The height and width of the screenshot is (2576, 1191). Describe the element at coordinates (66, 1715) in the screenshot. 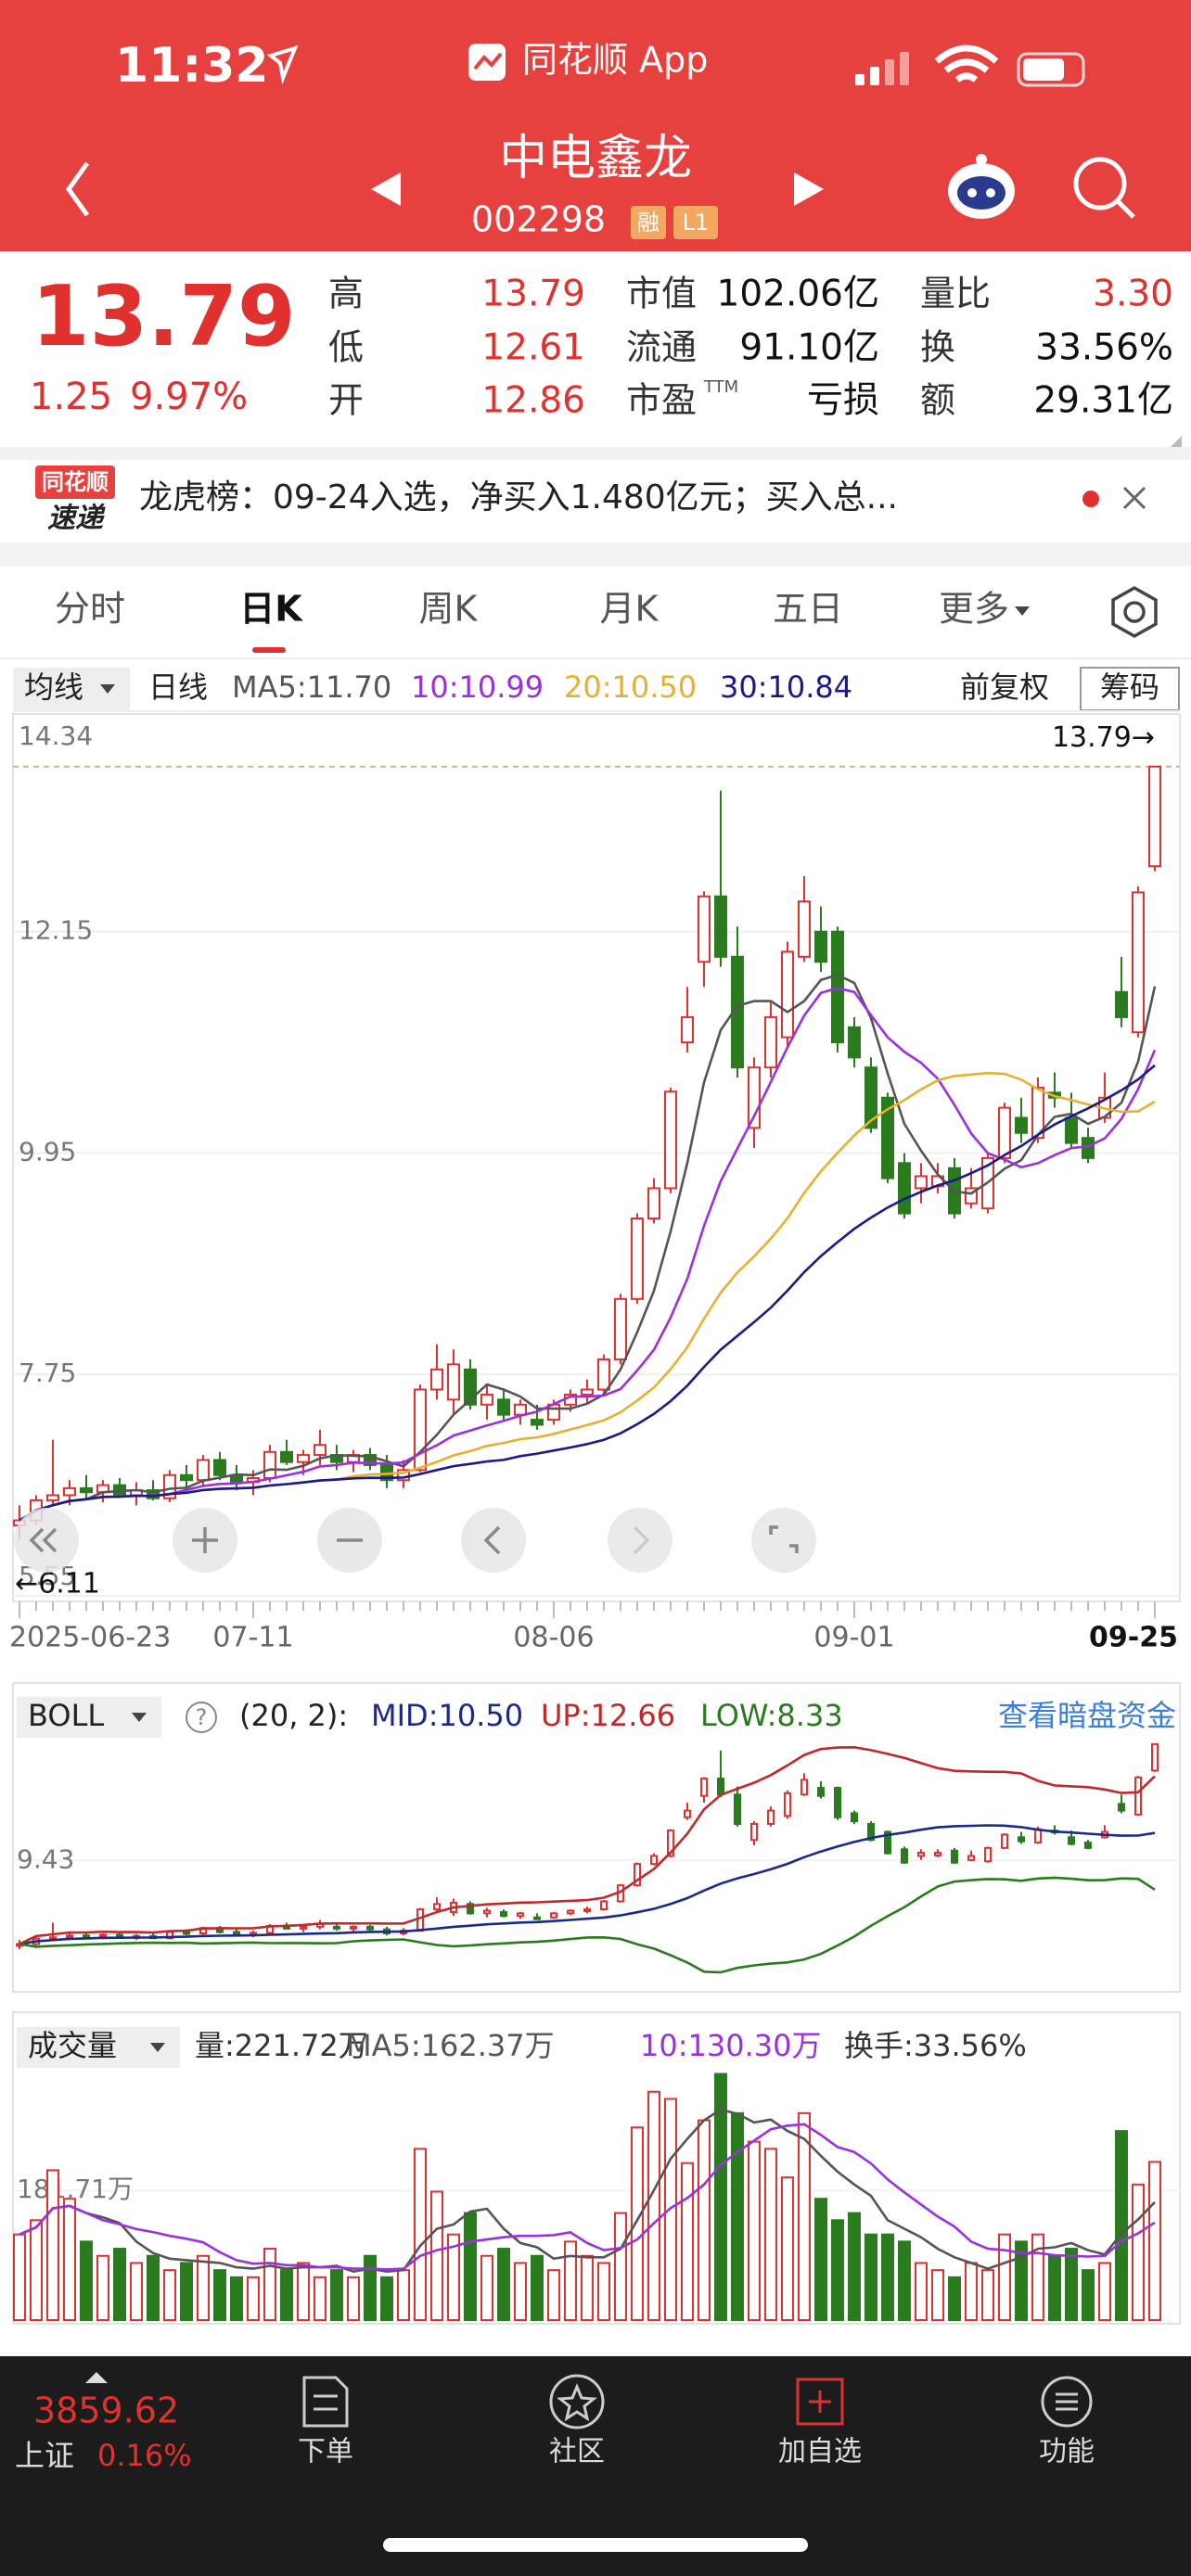

I see `indicator-label: BOLL` at that location.